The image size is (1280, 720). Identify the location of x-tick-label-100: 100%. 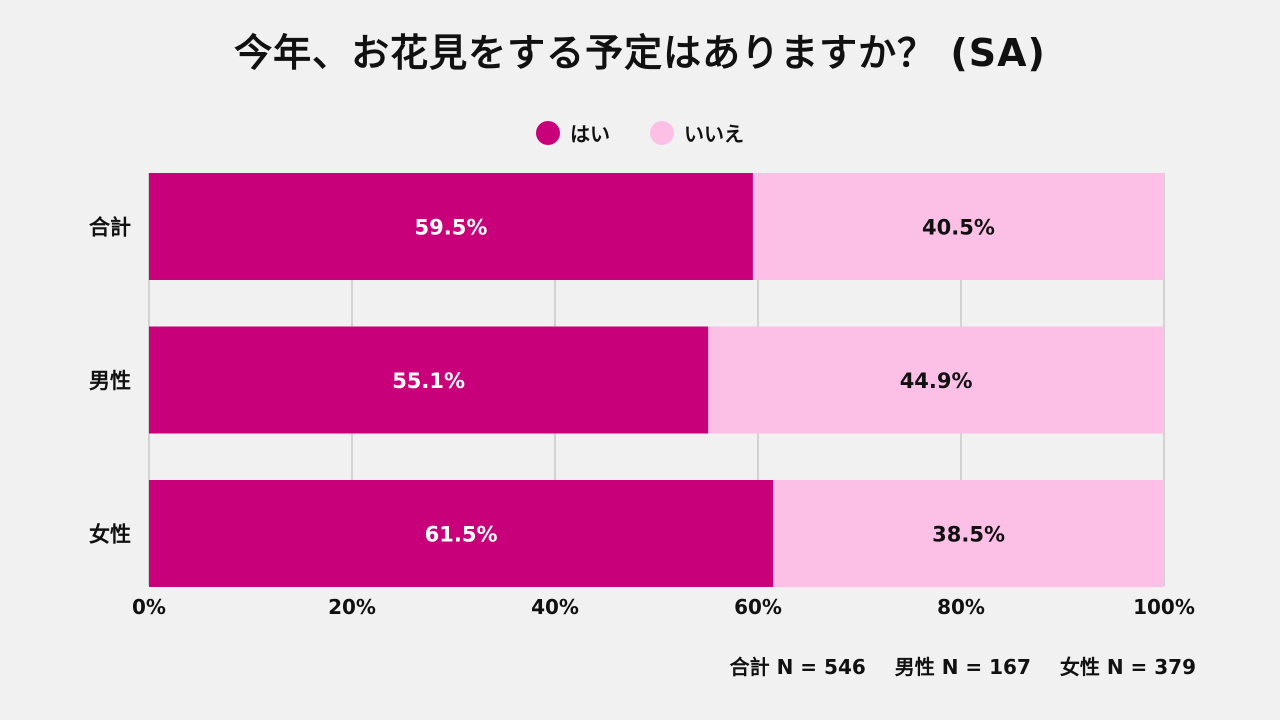
(1164, 607).